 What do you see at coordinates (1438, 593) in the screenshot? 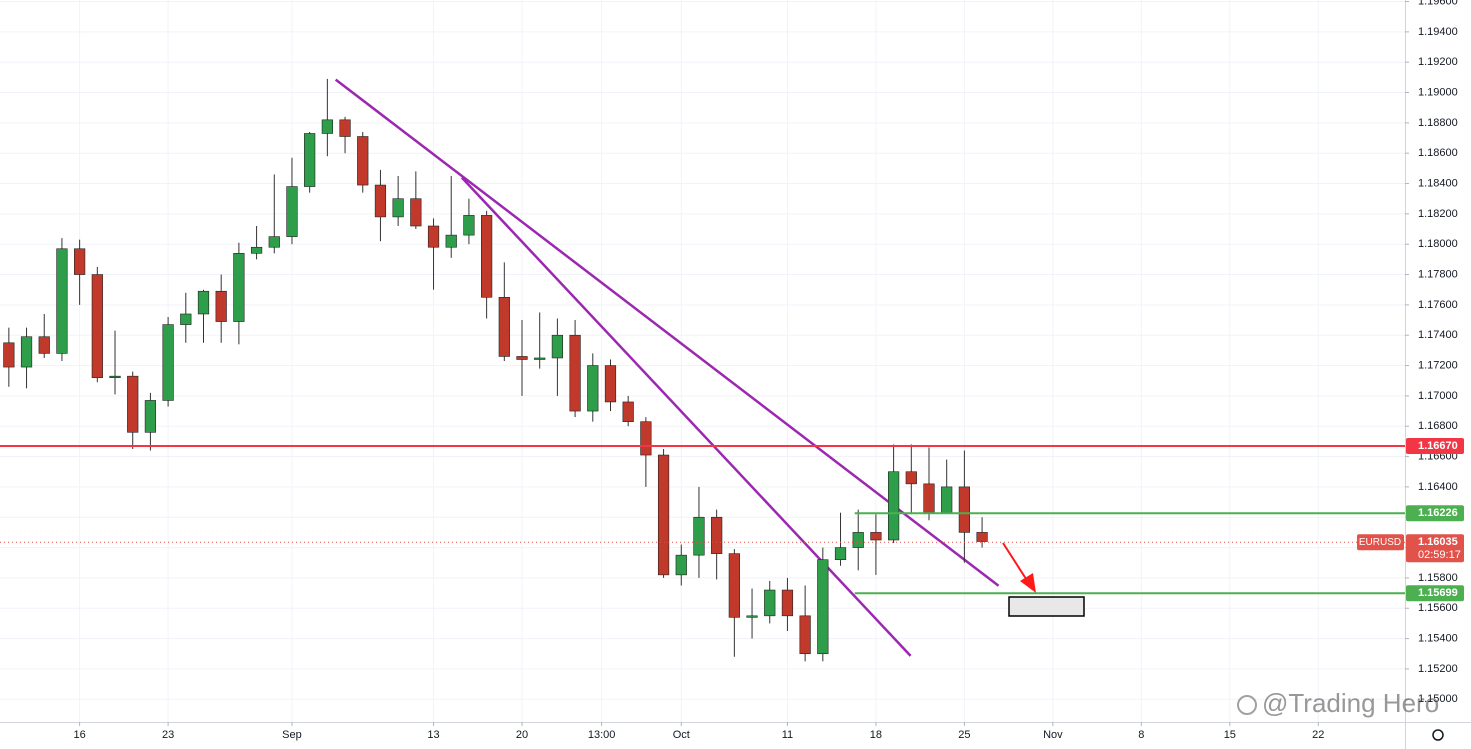
I see `price-tag-label: 1.15699` at bounding box center [1438, 593].